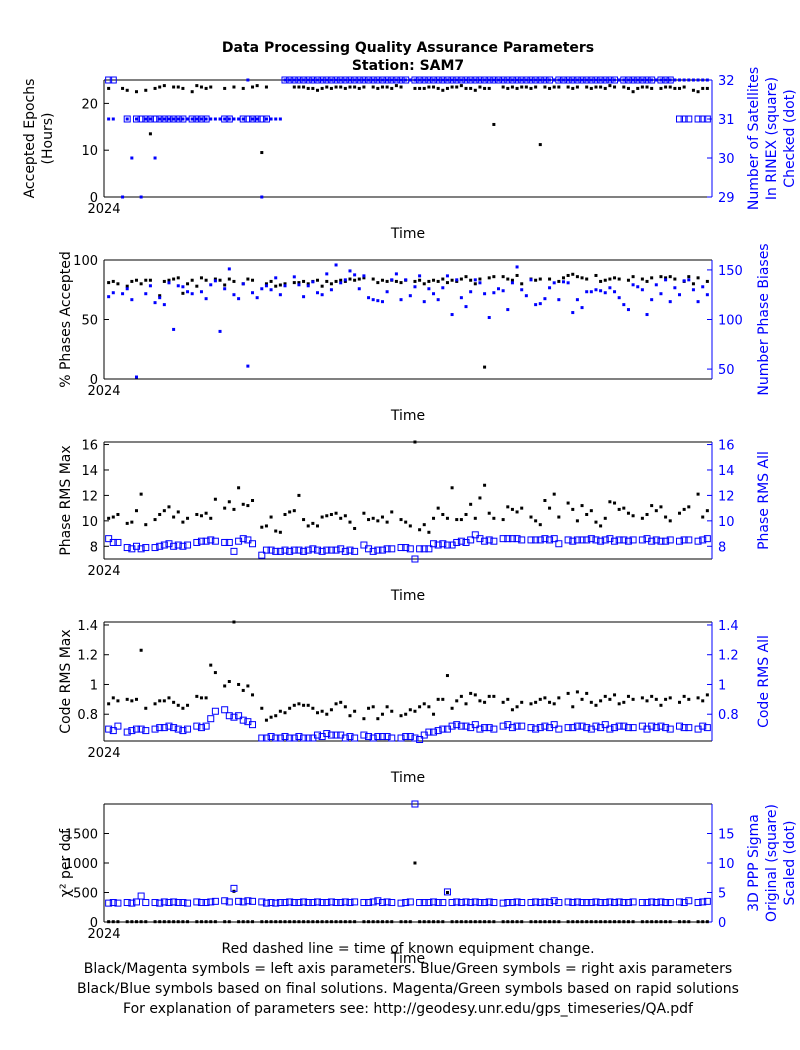  What do you see at coordinates (728, 656) in the screenshot?
I see `right-tick-label: 1.2` at bounding box center [728, 656].